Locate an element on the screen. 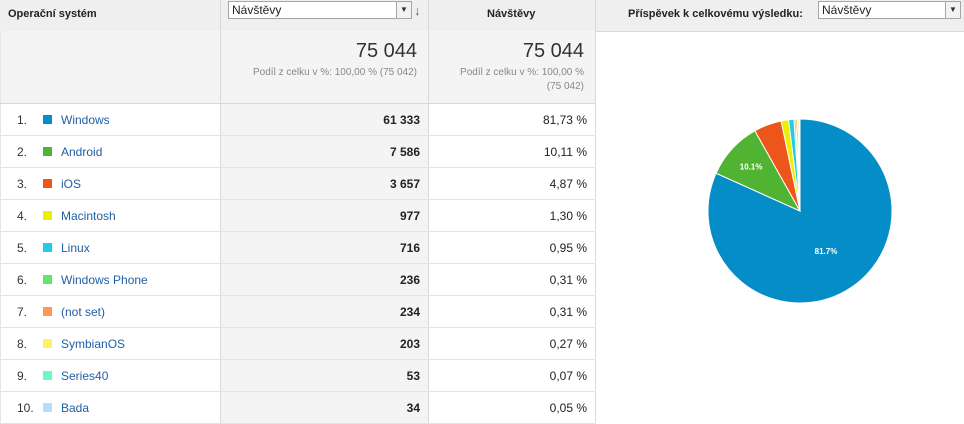 Image resolution: width=964 pixels, height=424 pixels. visits-percent: 10,11 % is located at coordinates (565, 152).